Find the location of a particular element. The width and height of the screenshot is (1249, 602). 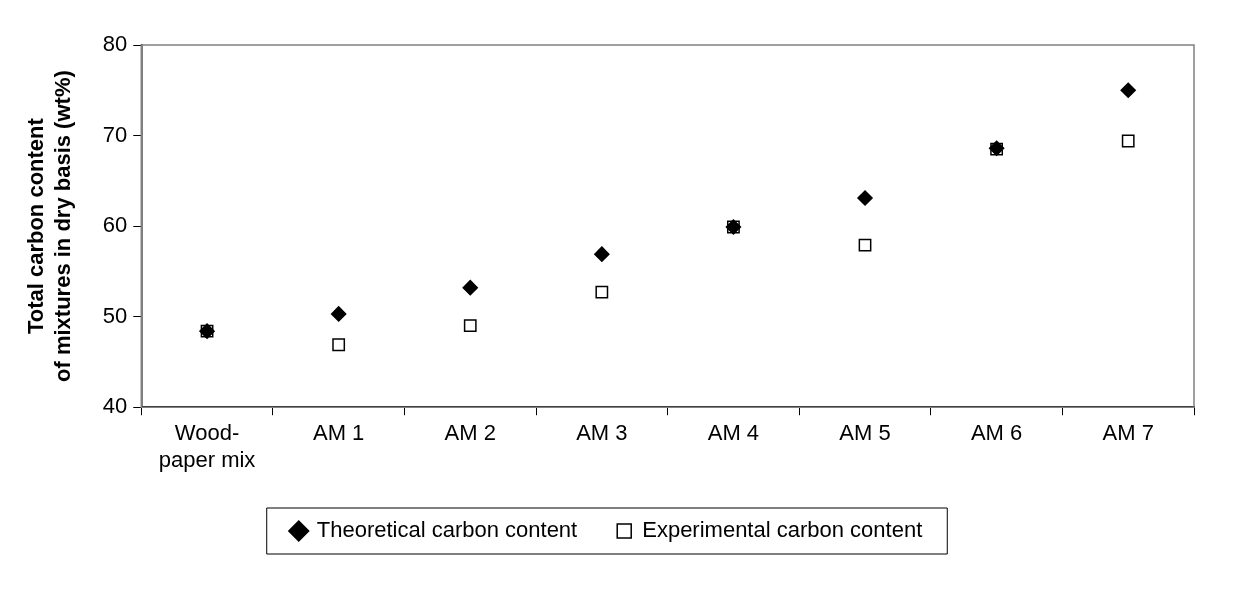

x-tick-label: AM 7 is located at coordinates (1128, 433).